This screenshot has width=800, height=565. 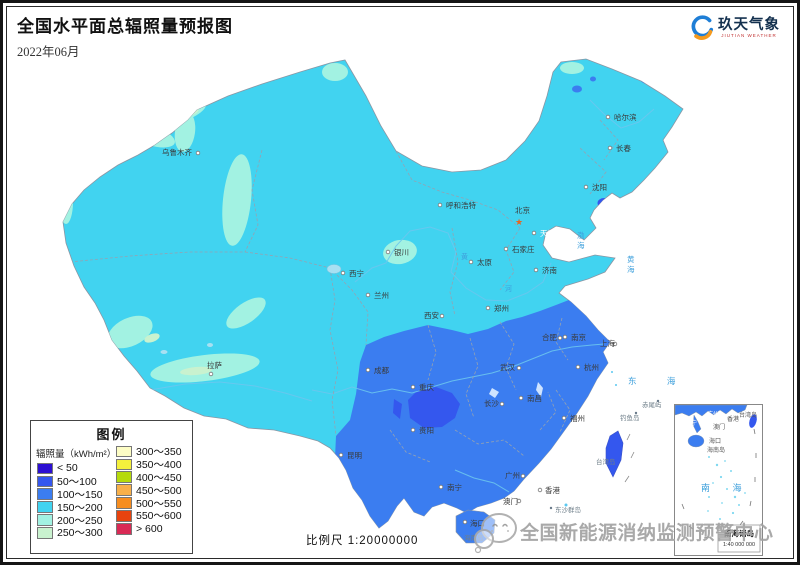 What do you see at coordinates (599, 187) in the screenshot?
I see `city-label: 沈阳` at bounding box center [599, 187].